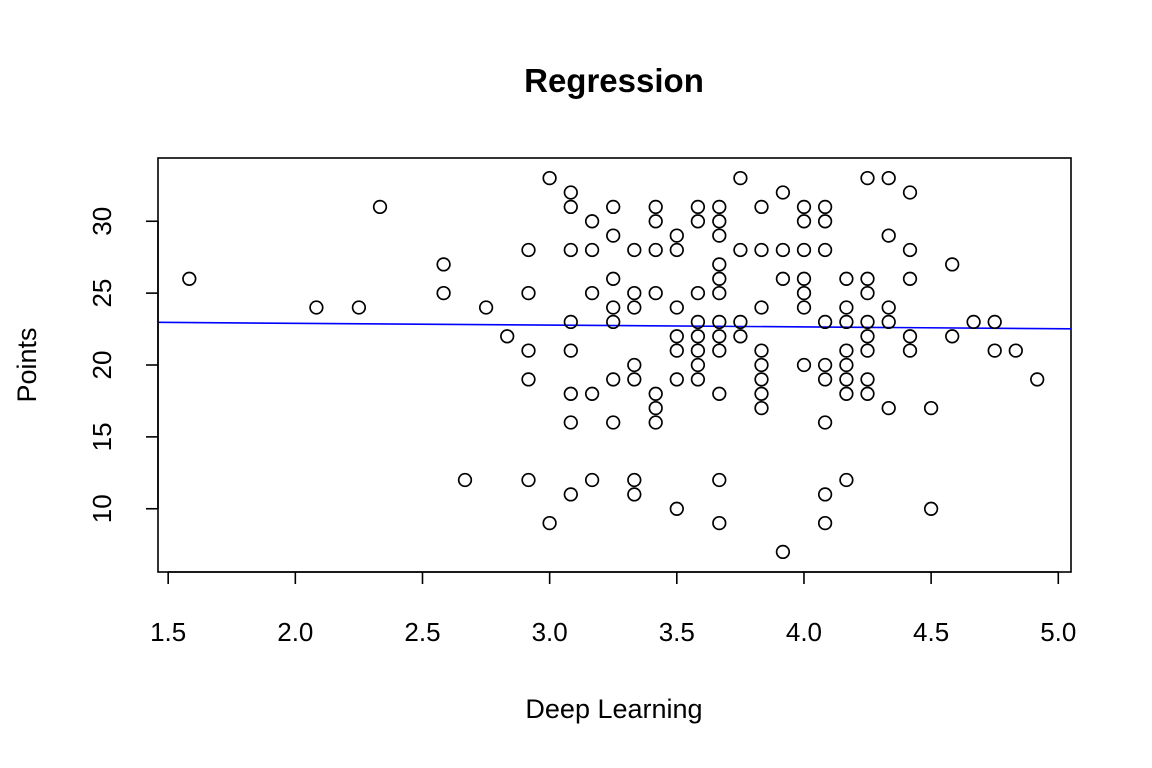 This screenshot has width=1152, height=768. I want to click on x-tick-label: 5.0, so click(1058, 632).